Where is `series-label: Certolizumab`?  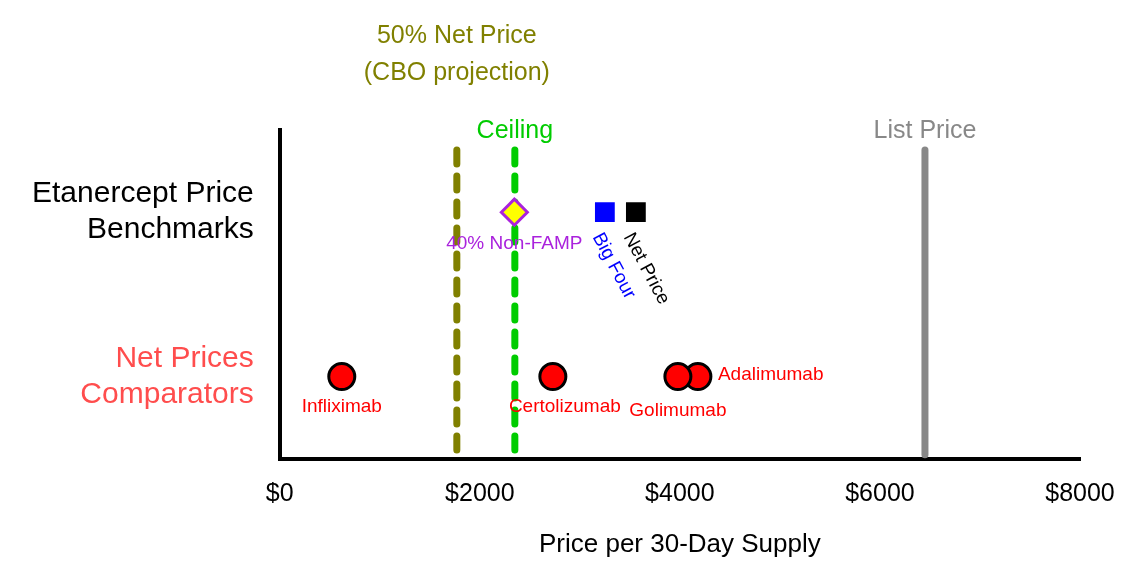
series-label: Certolizumab is located at coordinates (564, 405).